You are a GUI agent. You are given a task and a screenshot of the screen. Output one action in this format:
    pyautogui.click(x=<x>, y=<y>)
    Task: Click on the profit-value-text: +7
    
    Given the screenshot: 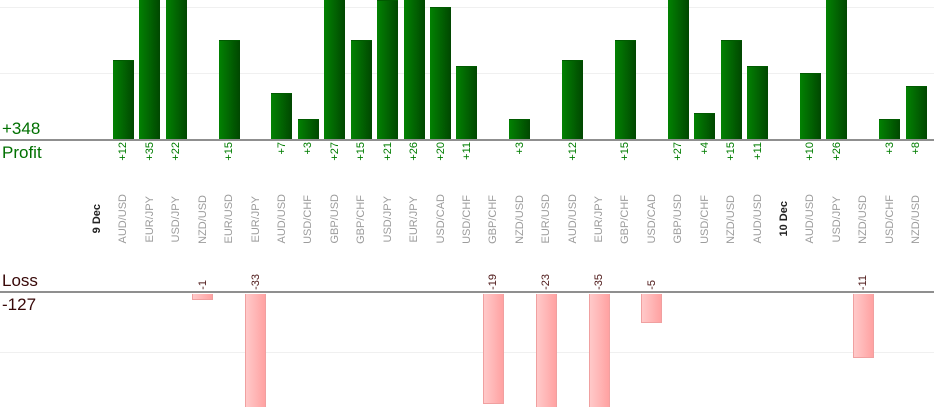 What is the action you would take?
    pyautogui.click(x=281, y=148)
    